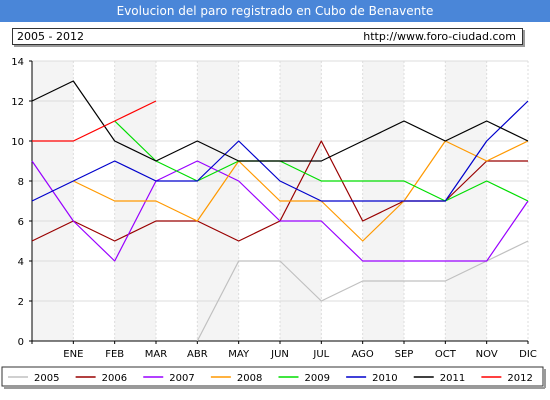 The width and height of the screenshot is (550, 400). I want to click on legend-label-2005: 2005, so click(46, 378).